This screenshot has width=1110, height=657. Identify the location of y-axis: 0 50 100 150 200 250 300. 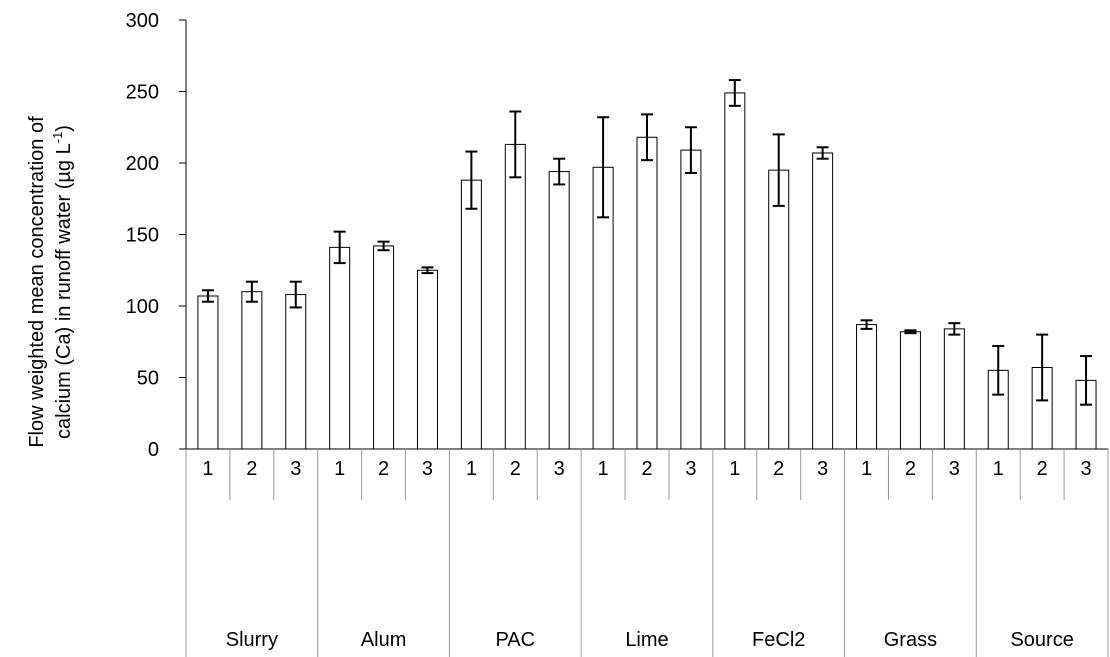
(156, 235).